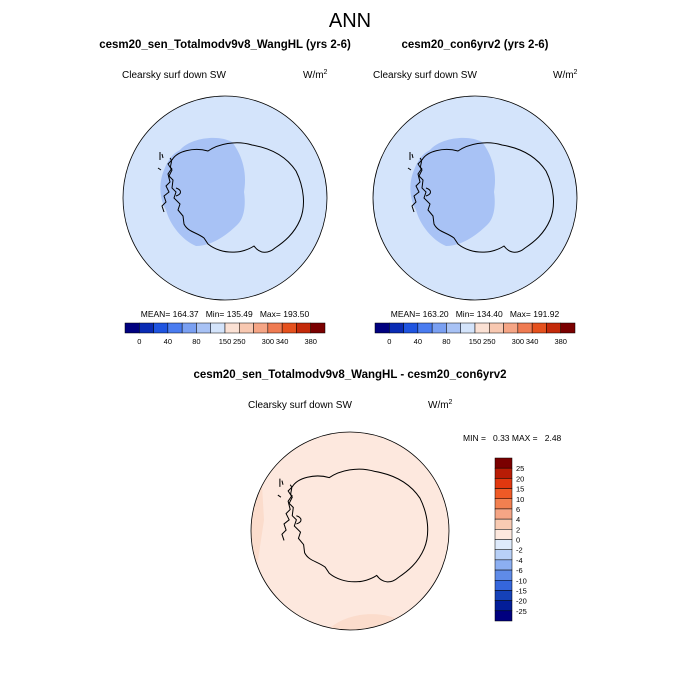 The height and width of the screenshot is (700, 700). Describe the element at coordinates (519, 560) in the screenshot. I see `colorbar-label: -4` at that location.